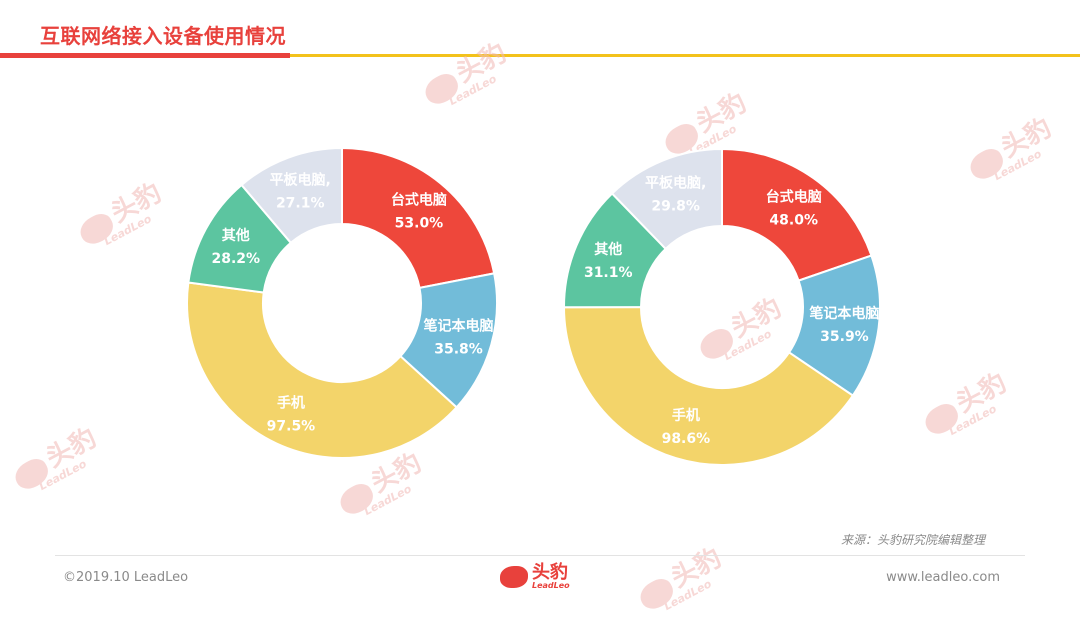 Image resolution: width=1080 pixels, height=621 pixels. Describe the element at coordinates (844, 337) in the screenshot. I see `slice-value-label: 35.9%` at that location.